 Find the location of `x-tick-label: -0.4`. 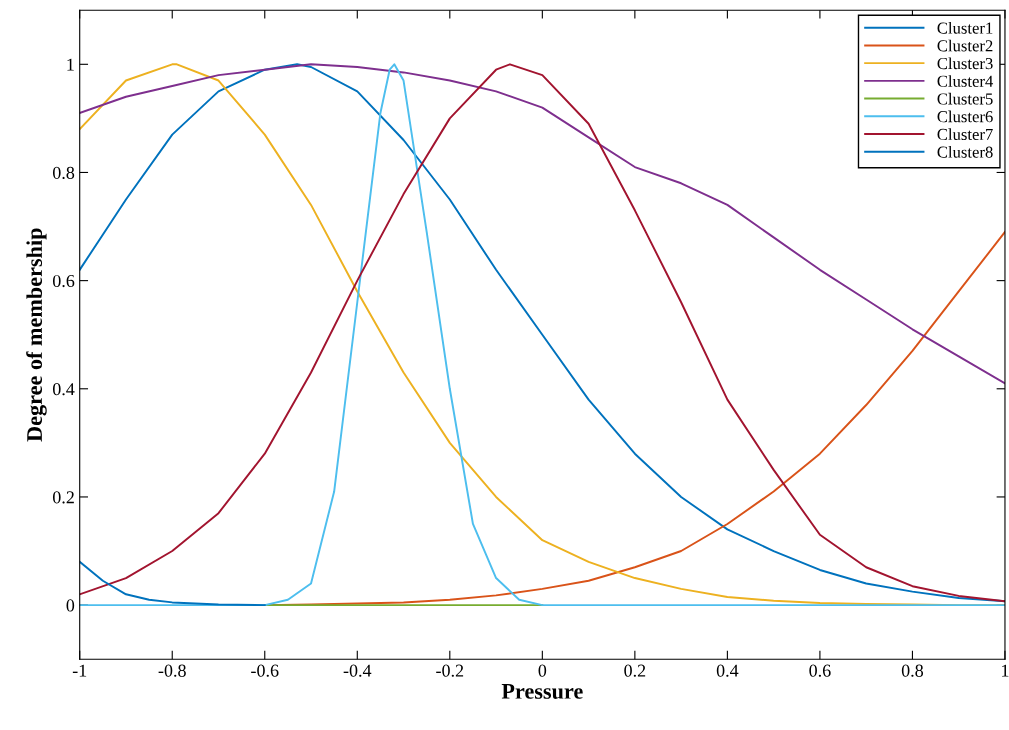

x-tick-label: -0.4 is located at coordinates (357, 670).